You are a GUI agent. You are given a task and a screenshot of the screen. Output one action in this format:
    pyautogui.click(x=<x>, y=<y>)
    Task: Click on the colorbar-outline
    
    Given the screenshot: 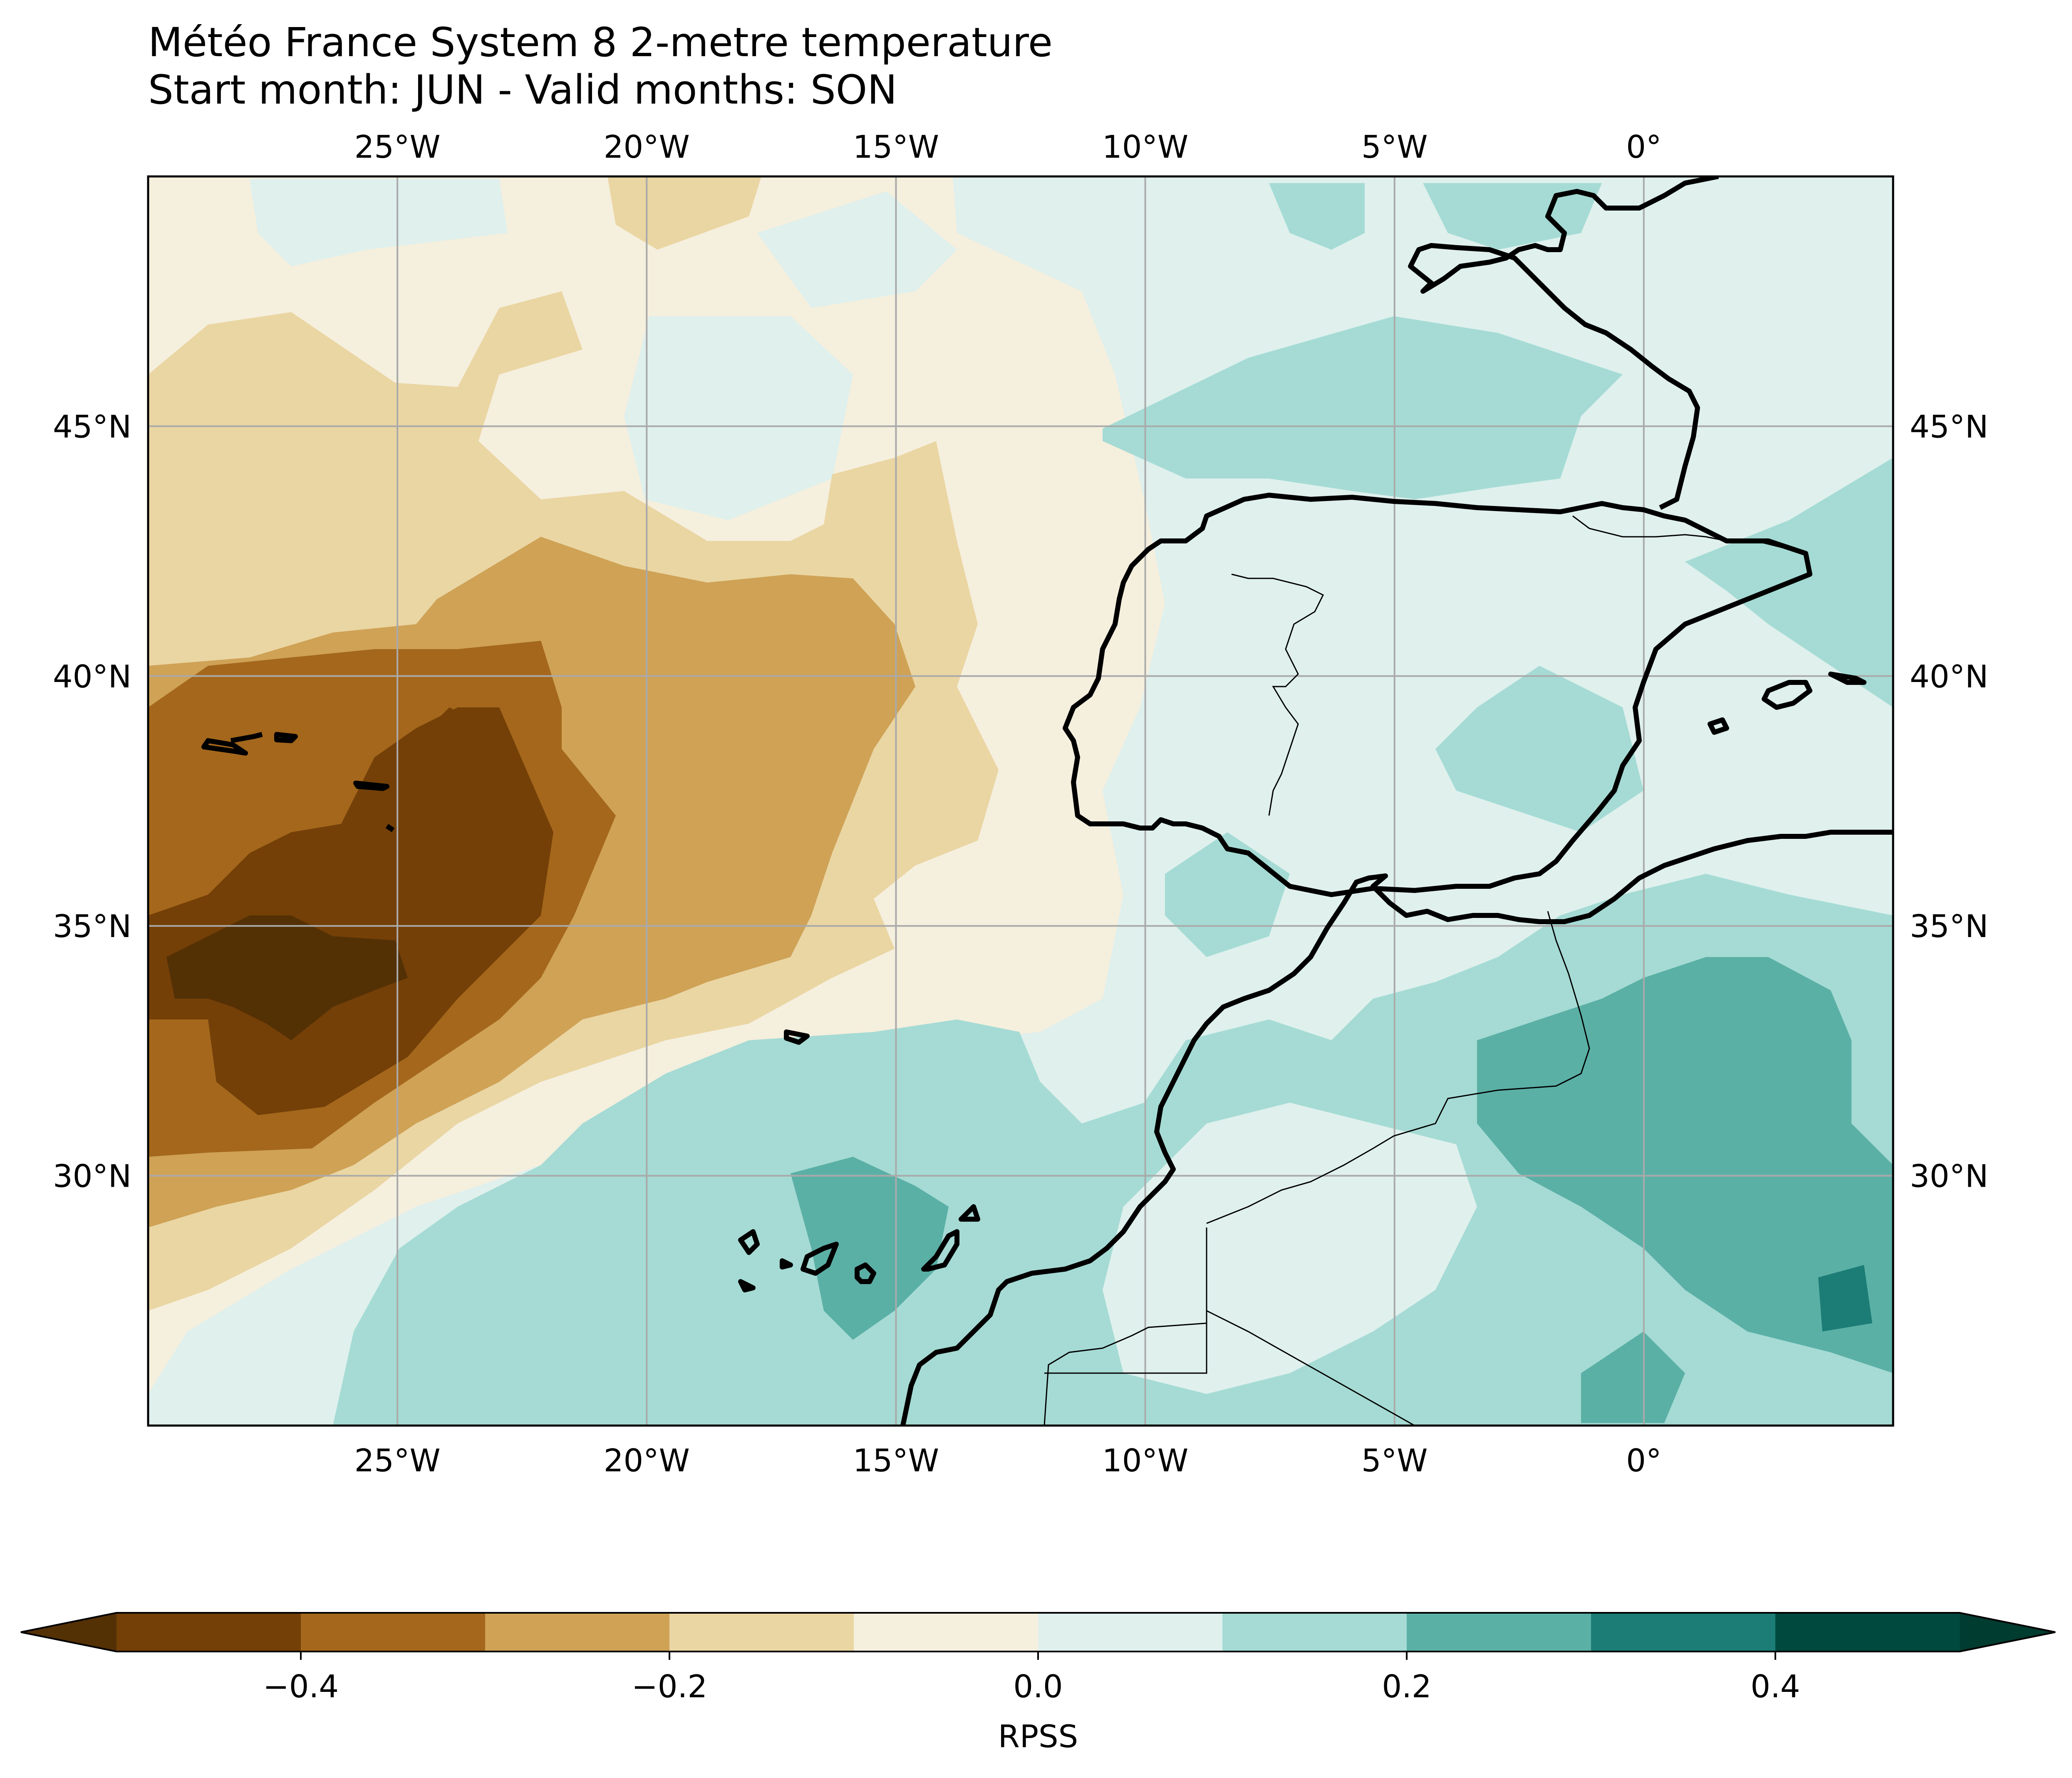 What is the action you would take?
    pyautogui.click(x=1038, y=1632)
    